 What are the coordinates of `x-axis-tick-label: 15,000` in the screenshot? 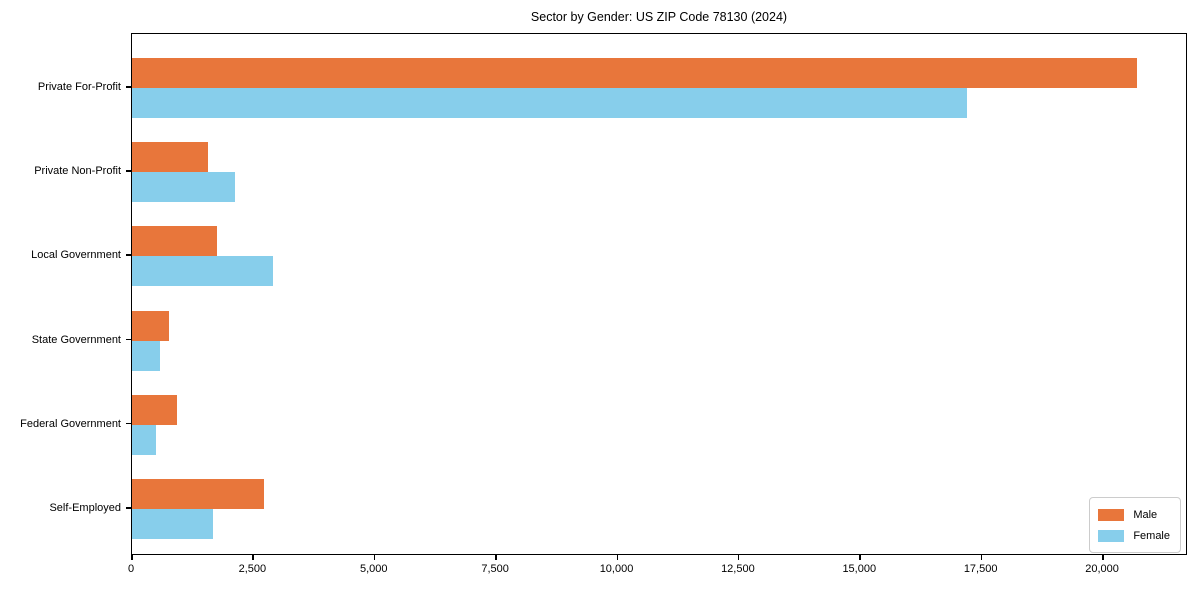 It's located at (859, 569).